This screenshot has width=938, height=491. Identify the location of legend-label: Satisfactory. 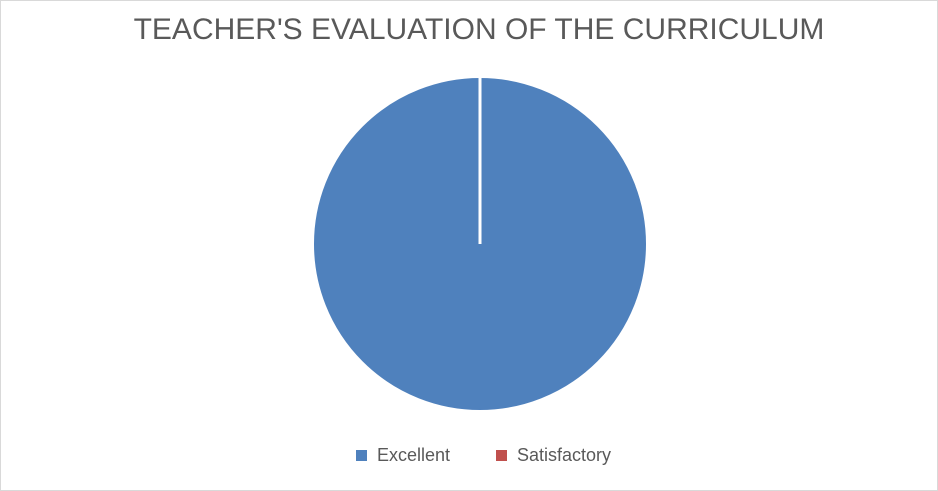
(564, 455).